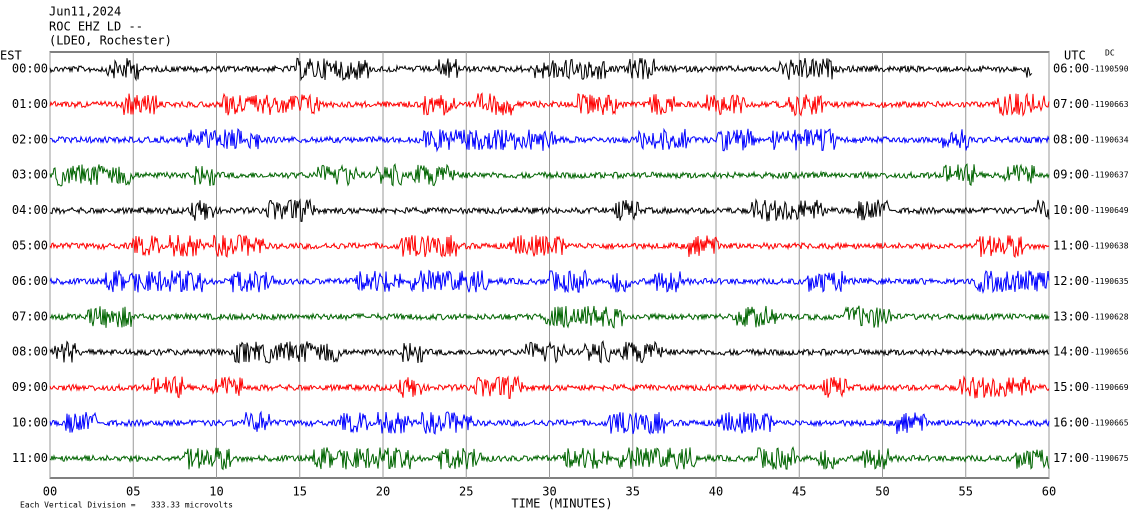 The image size is (1130, 519). I want to click on scale-value: 333.33 microvolts, so click(192, 505).